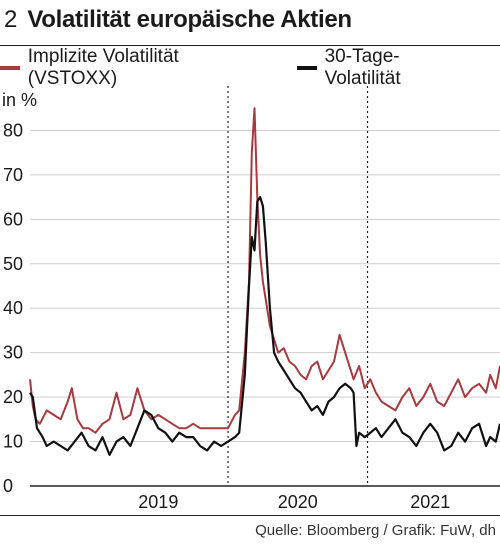 The height and width of the screenshot is (545, 500). I want to click on chart-title: Volatilität europäische Aktien, so click(189, 19).